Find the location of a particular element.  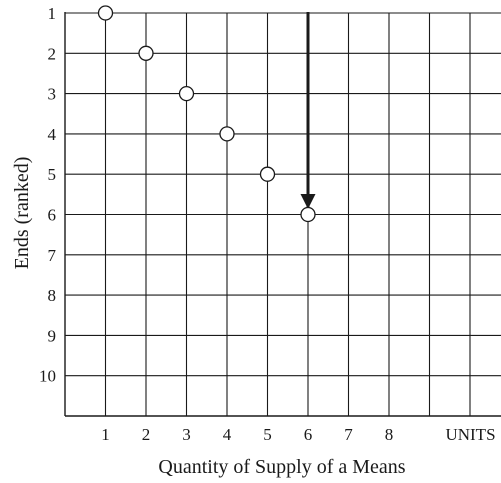

y-tick-label: 2 is located at coordinates (52, 53).